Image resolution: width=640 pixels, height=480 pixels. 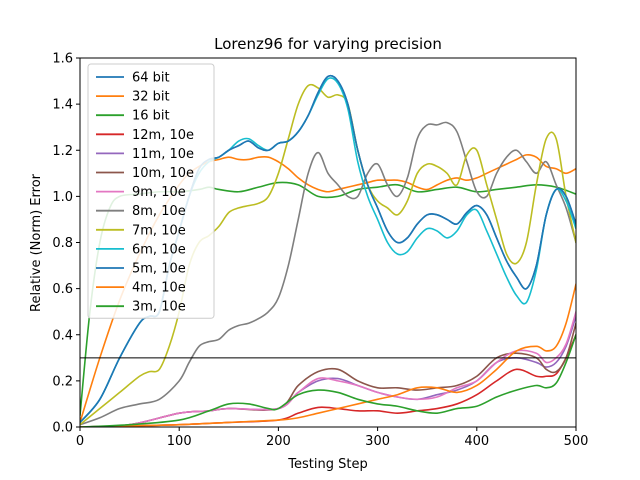 I want to click on legend-label-4: 11m, 10e, so click(x=163, y=154).